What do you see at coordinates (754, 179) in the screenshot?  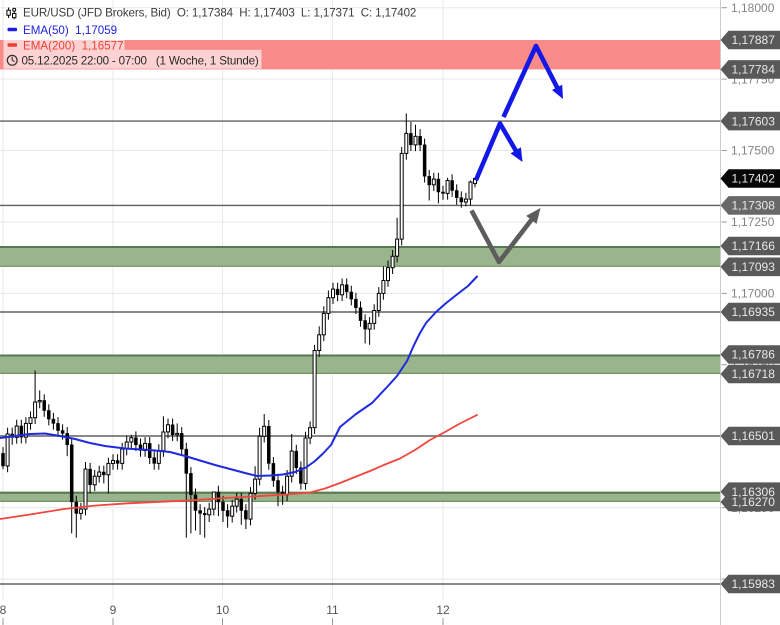 I see `svg-text: 1,17402` at bounding box center [754, 179].